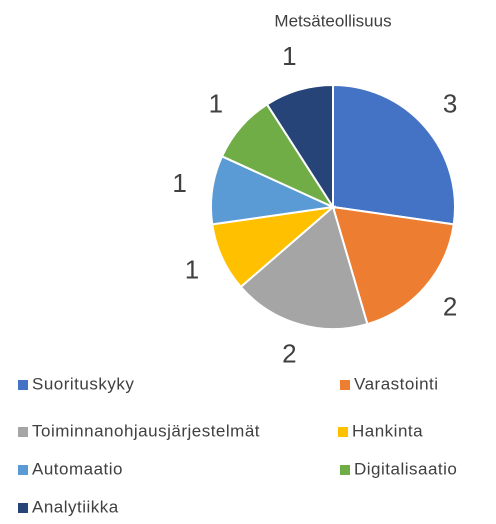  What do you see at coordinates (146, 430) in the screenshot?
I see `legend-label: Toiminnanohjausjärjestelmät` at bounding box center [146, 430].